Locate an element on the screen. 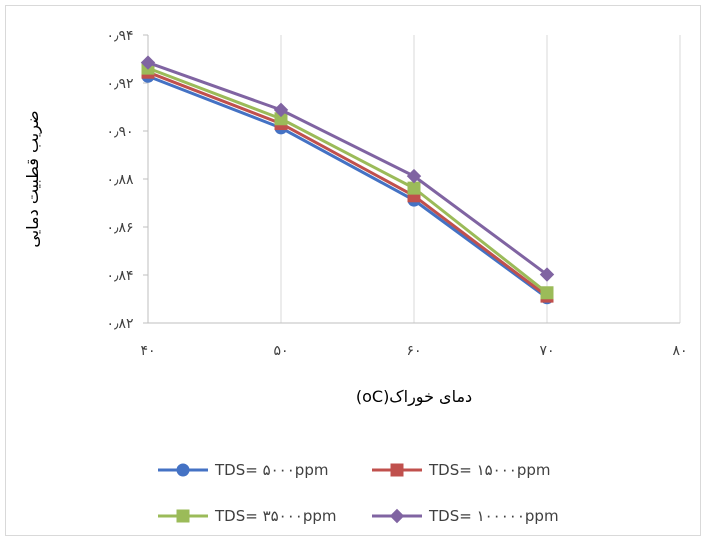 The image size is (706, 541). x-tick-label: ۸۰ is located at coordinates (679, 351).